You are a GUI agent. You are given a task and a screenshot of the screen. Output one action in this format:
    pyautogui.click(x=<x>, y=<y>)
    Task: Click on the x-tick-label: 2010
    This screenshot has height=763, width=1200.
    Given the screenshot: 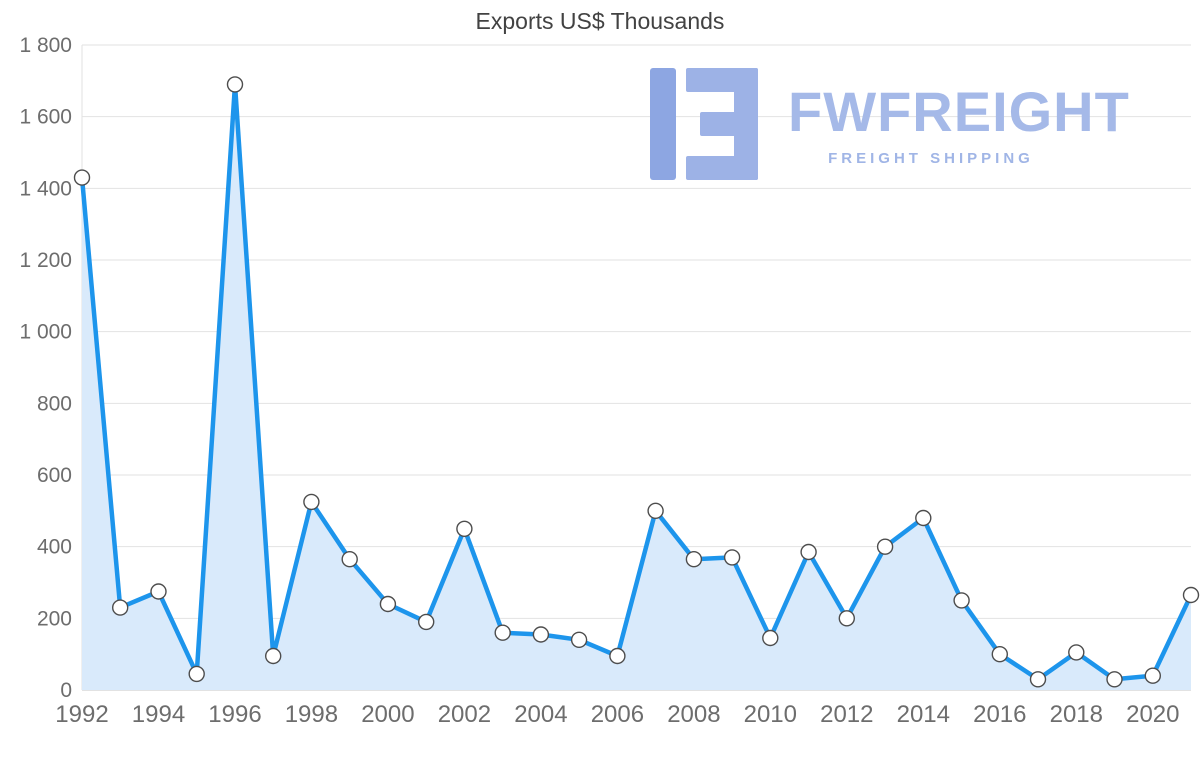 What is the action you would take?
    pyautogui.click(x=770, y=714)
    